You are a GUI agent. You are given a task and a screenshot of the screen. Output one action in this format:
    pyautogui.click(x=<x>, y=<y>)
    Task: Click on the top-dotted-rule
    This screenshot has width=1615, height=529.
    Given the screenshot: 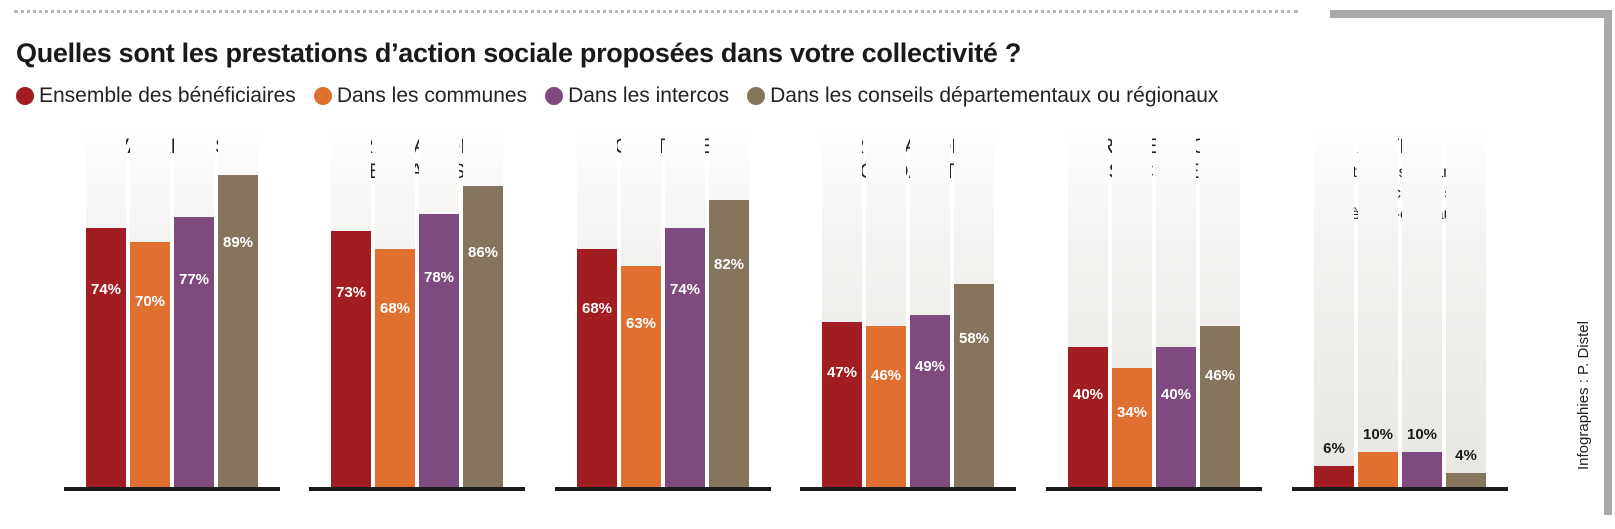 What is the action you would take?
    pyautogui.click(x=656, y=11)
    